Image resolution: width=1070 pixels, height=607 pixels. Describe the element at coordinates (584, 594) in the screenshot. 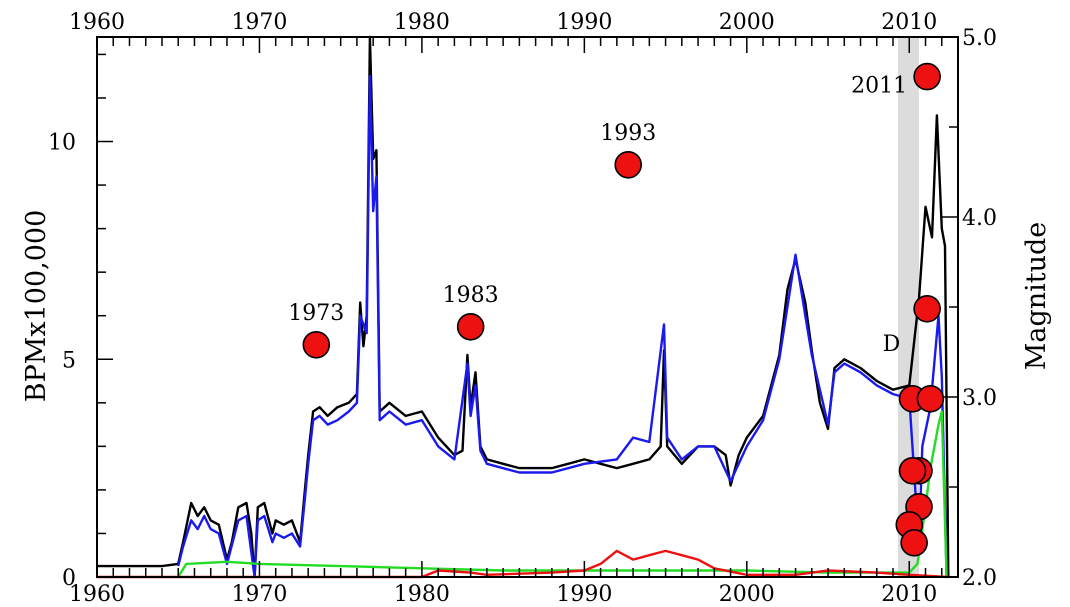

I see `x-tick-label-bottom: 1990` at that location.